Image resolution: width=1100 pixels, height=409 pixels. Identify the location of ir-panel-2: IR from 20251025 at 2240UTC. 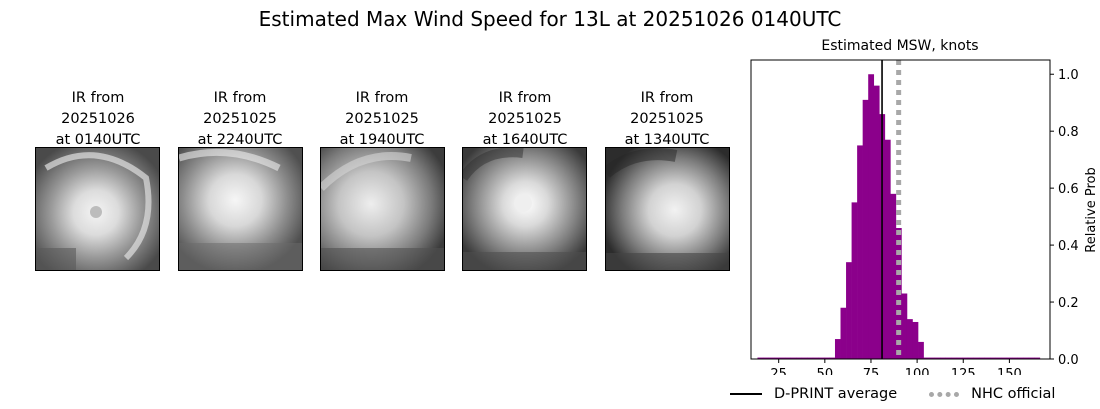
(240, 119).